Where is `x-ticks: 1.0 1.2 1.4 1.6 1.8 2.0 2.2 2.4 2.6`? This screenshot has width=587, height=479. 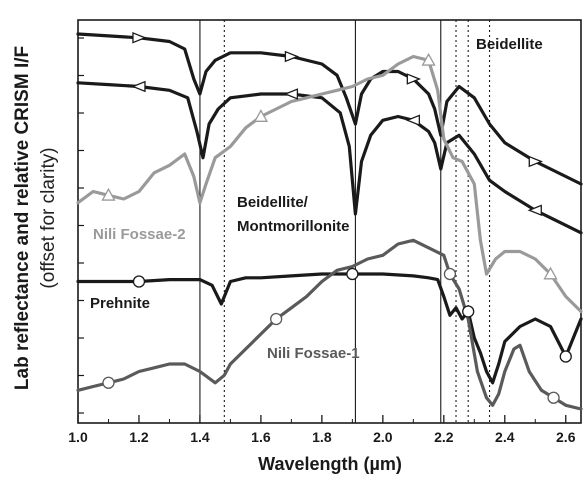
x-ticks: 1.0 1.2 1.4 1.6 1.8 2.0 2.2 2.4 2.6 is located at coordinates (322, 430).